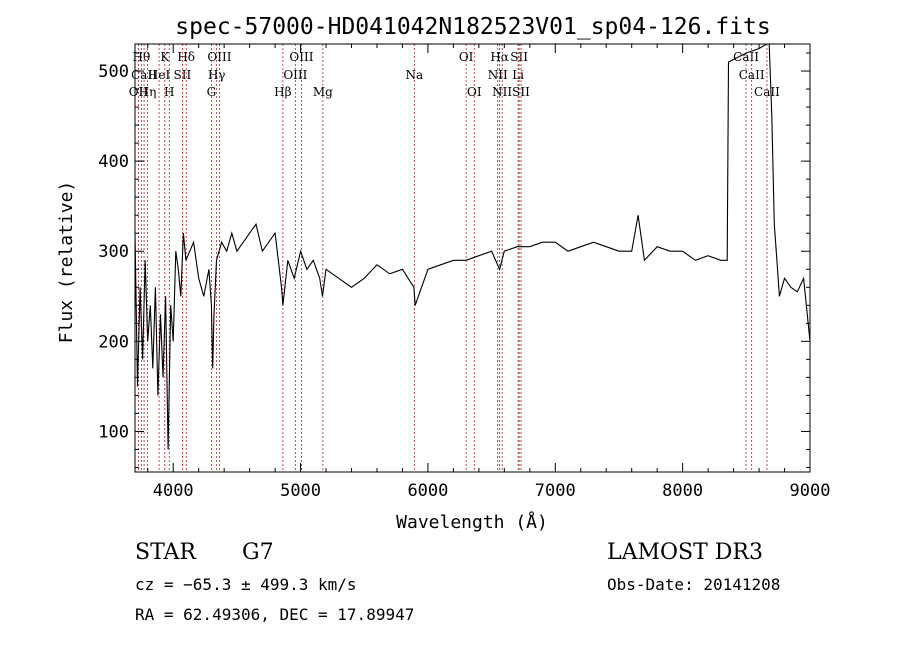 This screenshot has width=900, height=649. I want to click on line-label: OII, so click(139, 92).